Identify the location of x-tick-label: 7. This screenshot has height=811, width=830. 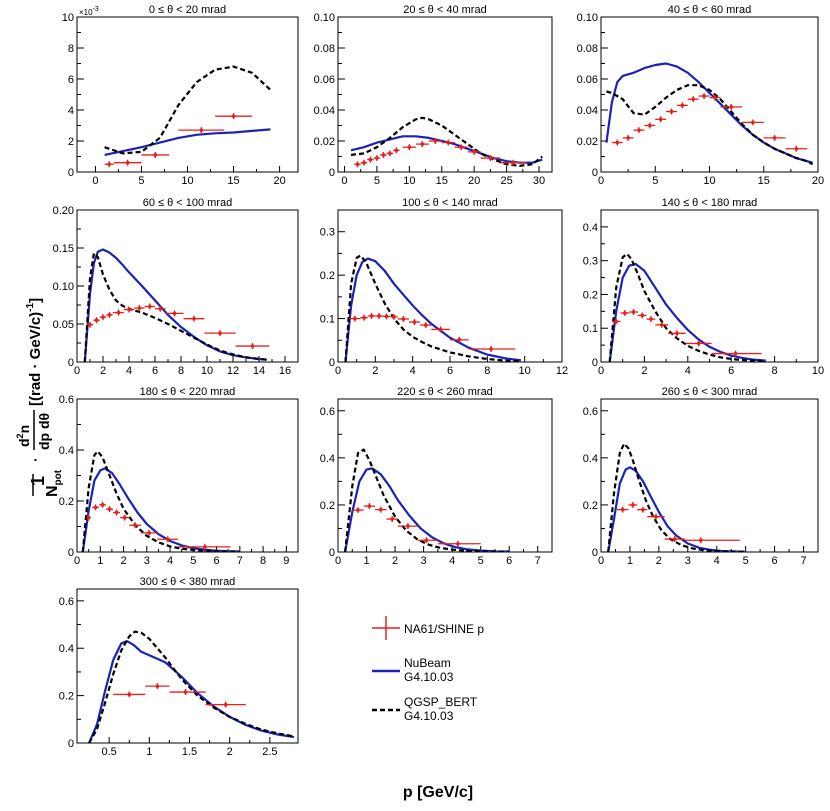
(240, 561).